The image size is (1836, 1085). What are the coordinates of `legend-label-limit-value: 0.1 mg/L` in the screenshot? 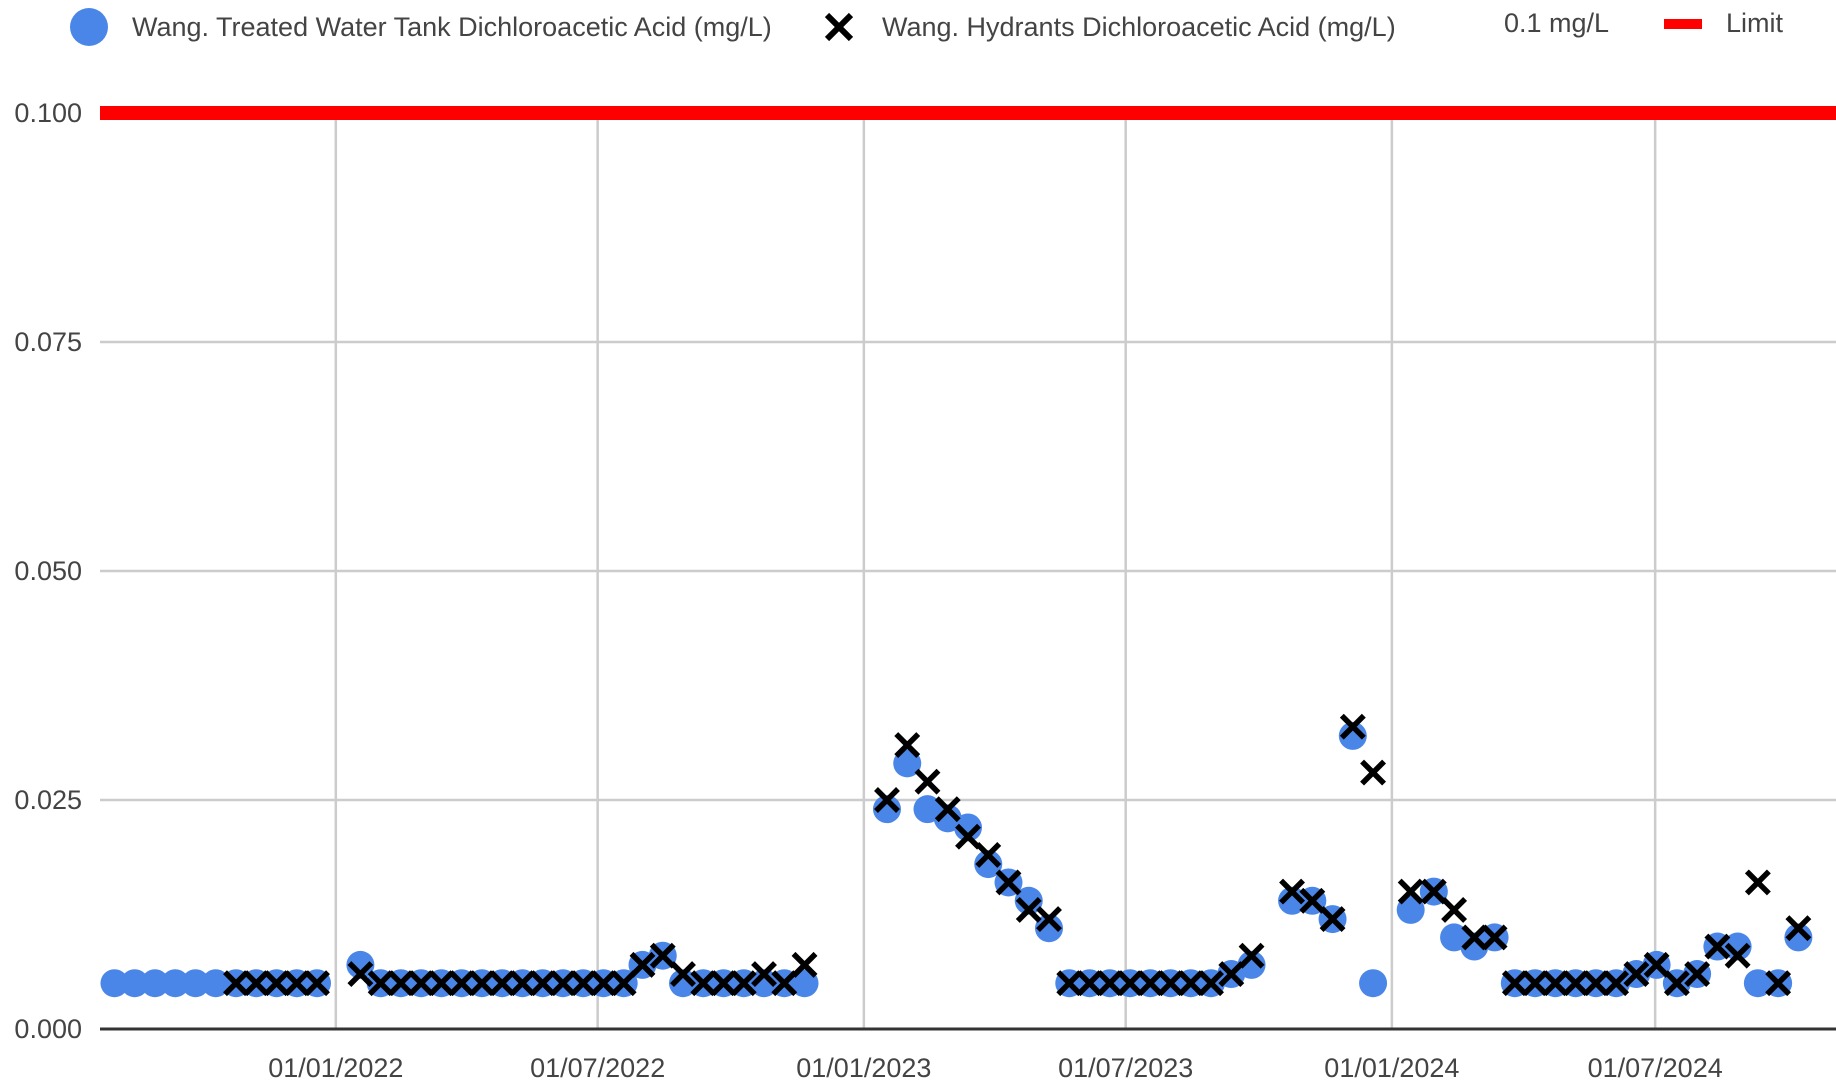 It's located at (1557, 23).